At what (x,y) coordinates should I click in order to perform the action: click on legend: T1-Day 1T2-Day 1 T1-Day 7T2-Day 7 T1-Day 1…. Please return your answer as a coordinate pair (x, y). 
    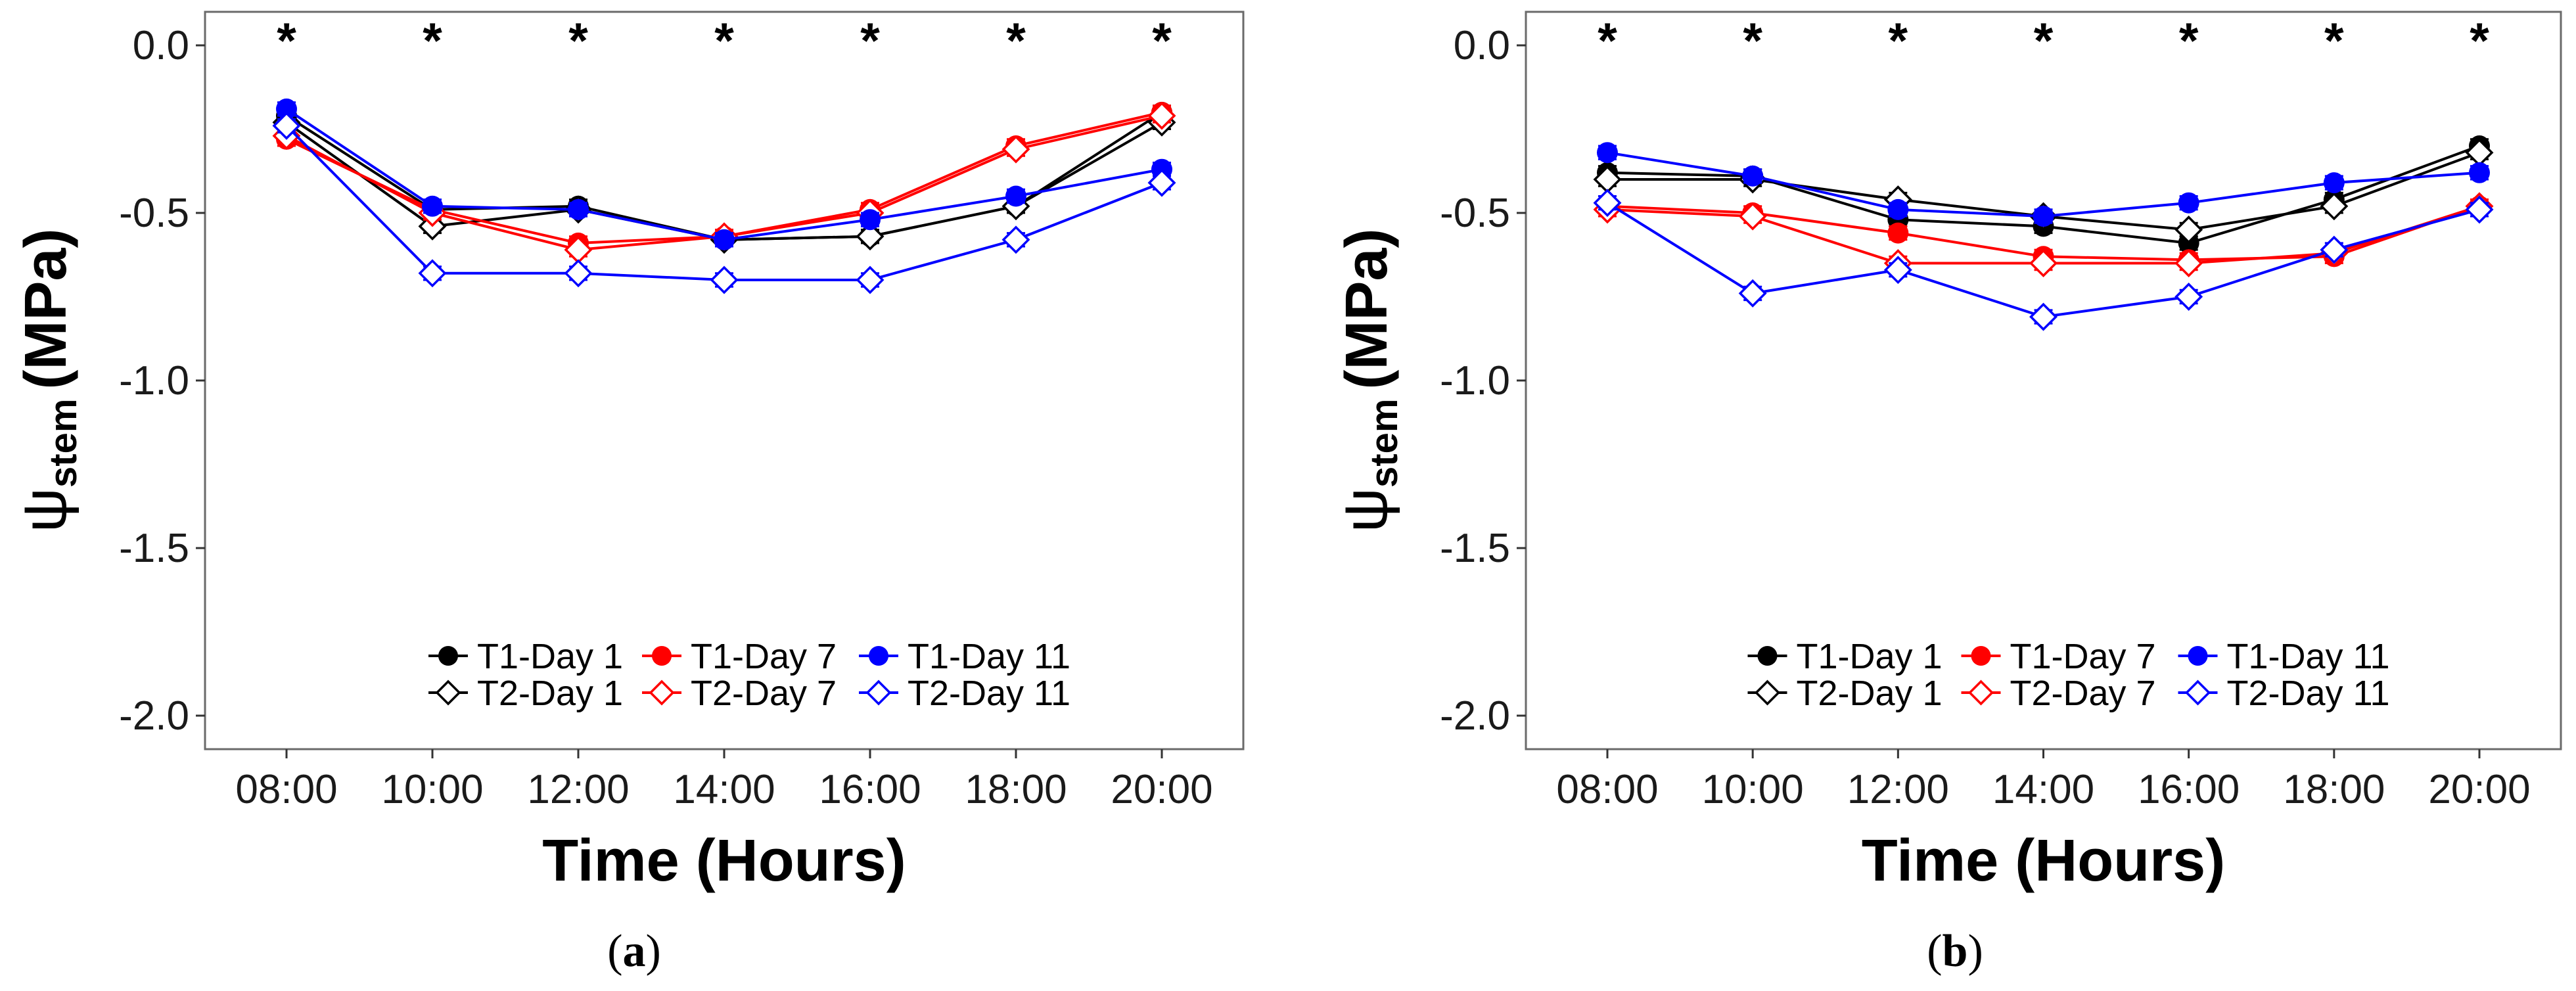
    Looking at the image, I should click on (2068, 675).